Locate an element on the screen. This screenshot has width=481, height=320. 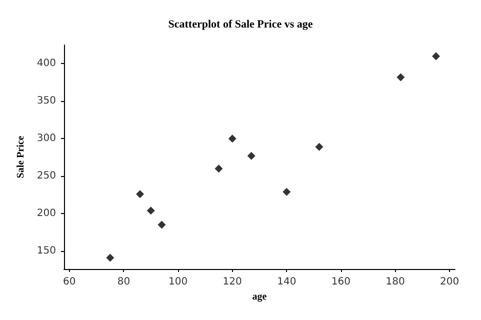
y-tick-label: 300 is located at coordinates (46, 138).